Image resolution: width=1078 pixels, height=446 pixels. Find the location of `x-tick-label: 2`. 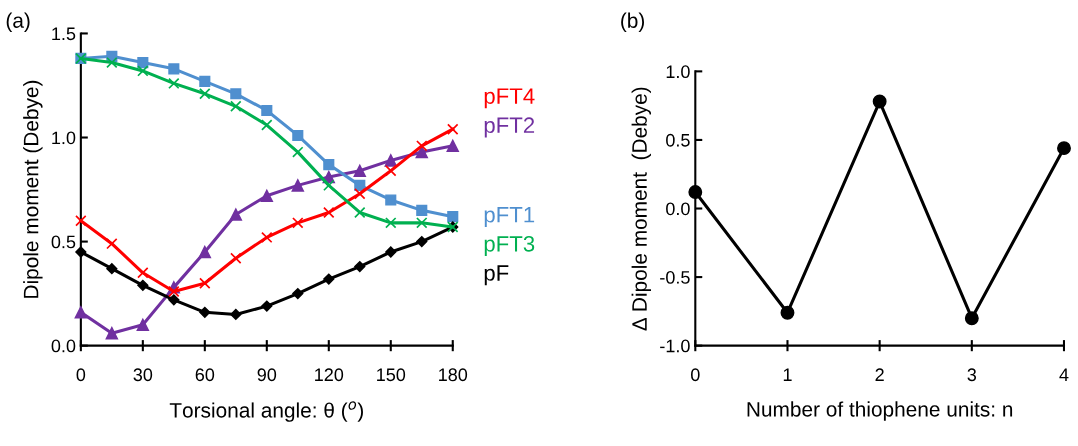

x-tick-label: 2 is located at coordinates (879, 374).